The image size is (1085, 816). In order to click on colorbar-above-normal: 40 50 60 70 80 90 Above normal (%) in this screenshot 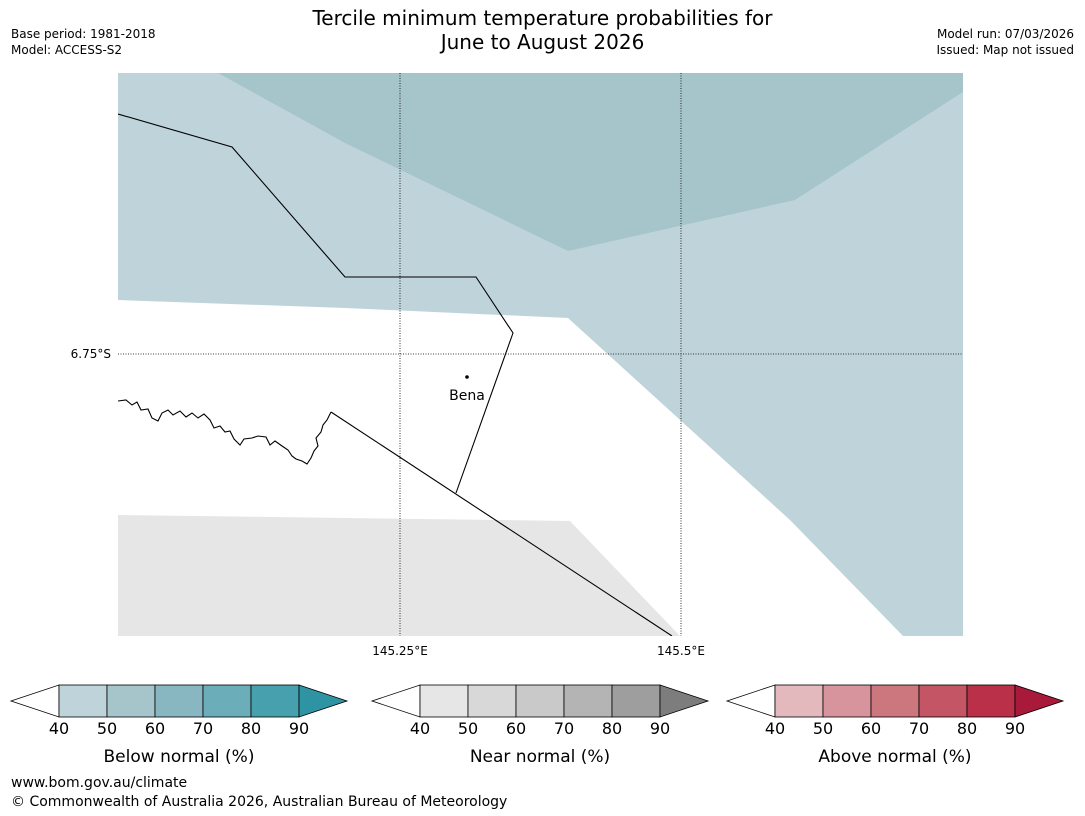, I will do `click(895, 725)`.